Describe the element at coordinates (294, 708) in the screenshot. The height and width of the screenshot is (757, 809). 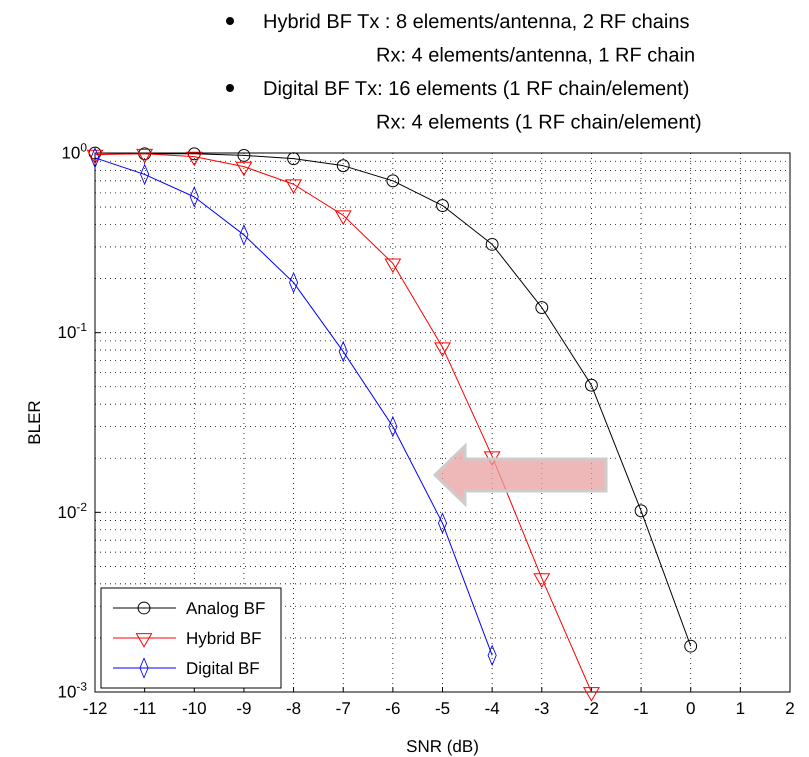
I see `x-tick-label: -8` at that location.